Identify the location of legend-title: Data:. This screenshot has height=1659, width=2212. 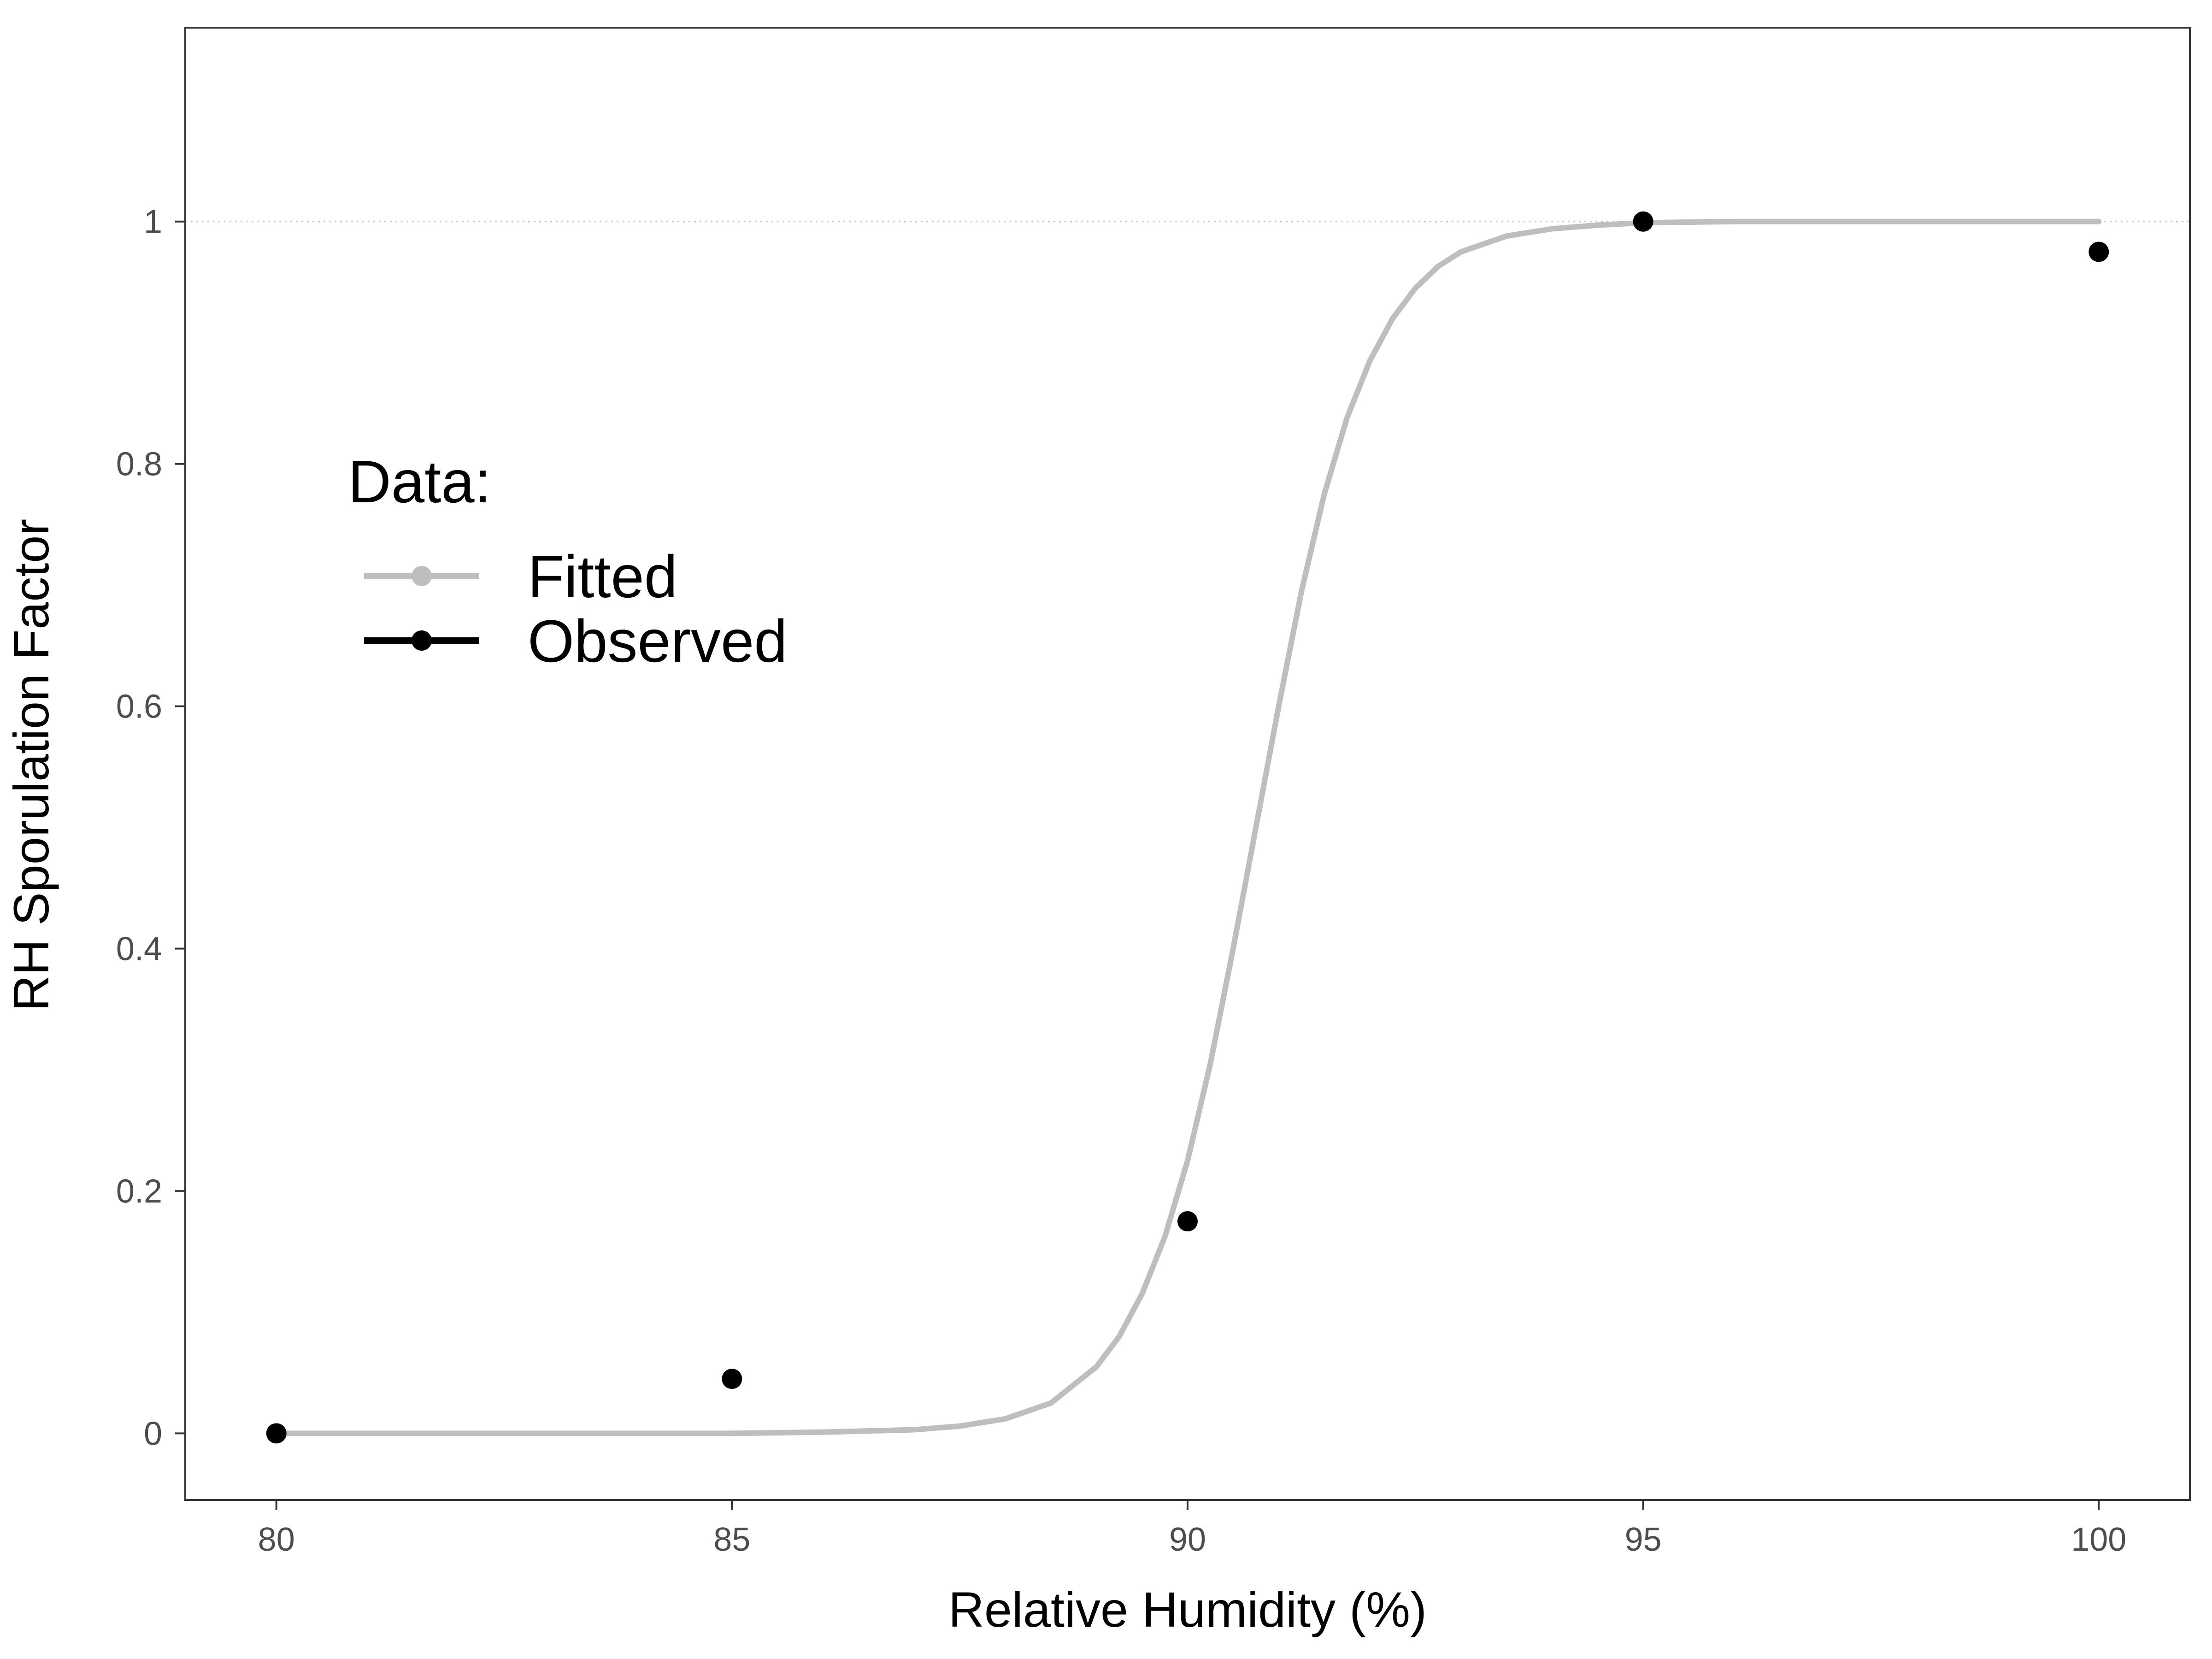
(419, 481).